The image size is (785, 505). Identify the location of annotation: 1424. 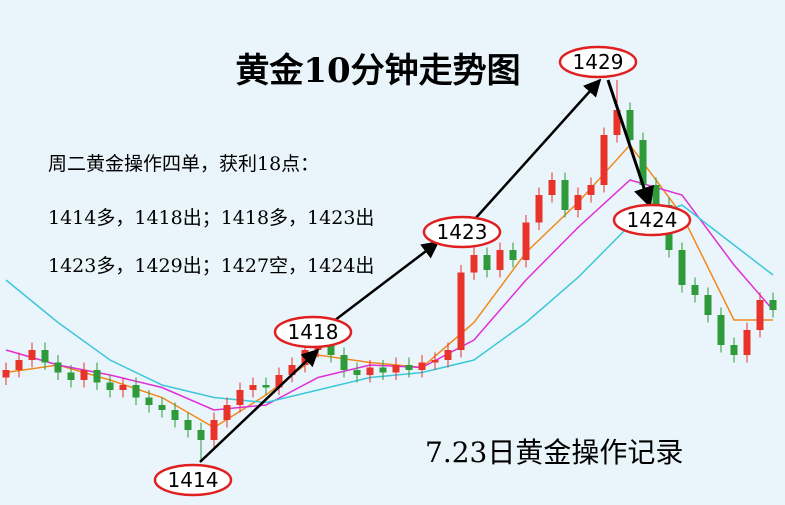
(652, 220).